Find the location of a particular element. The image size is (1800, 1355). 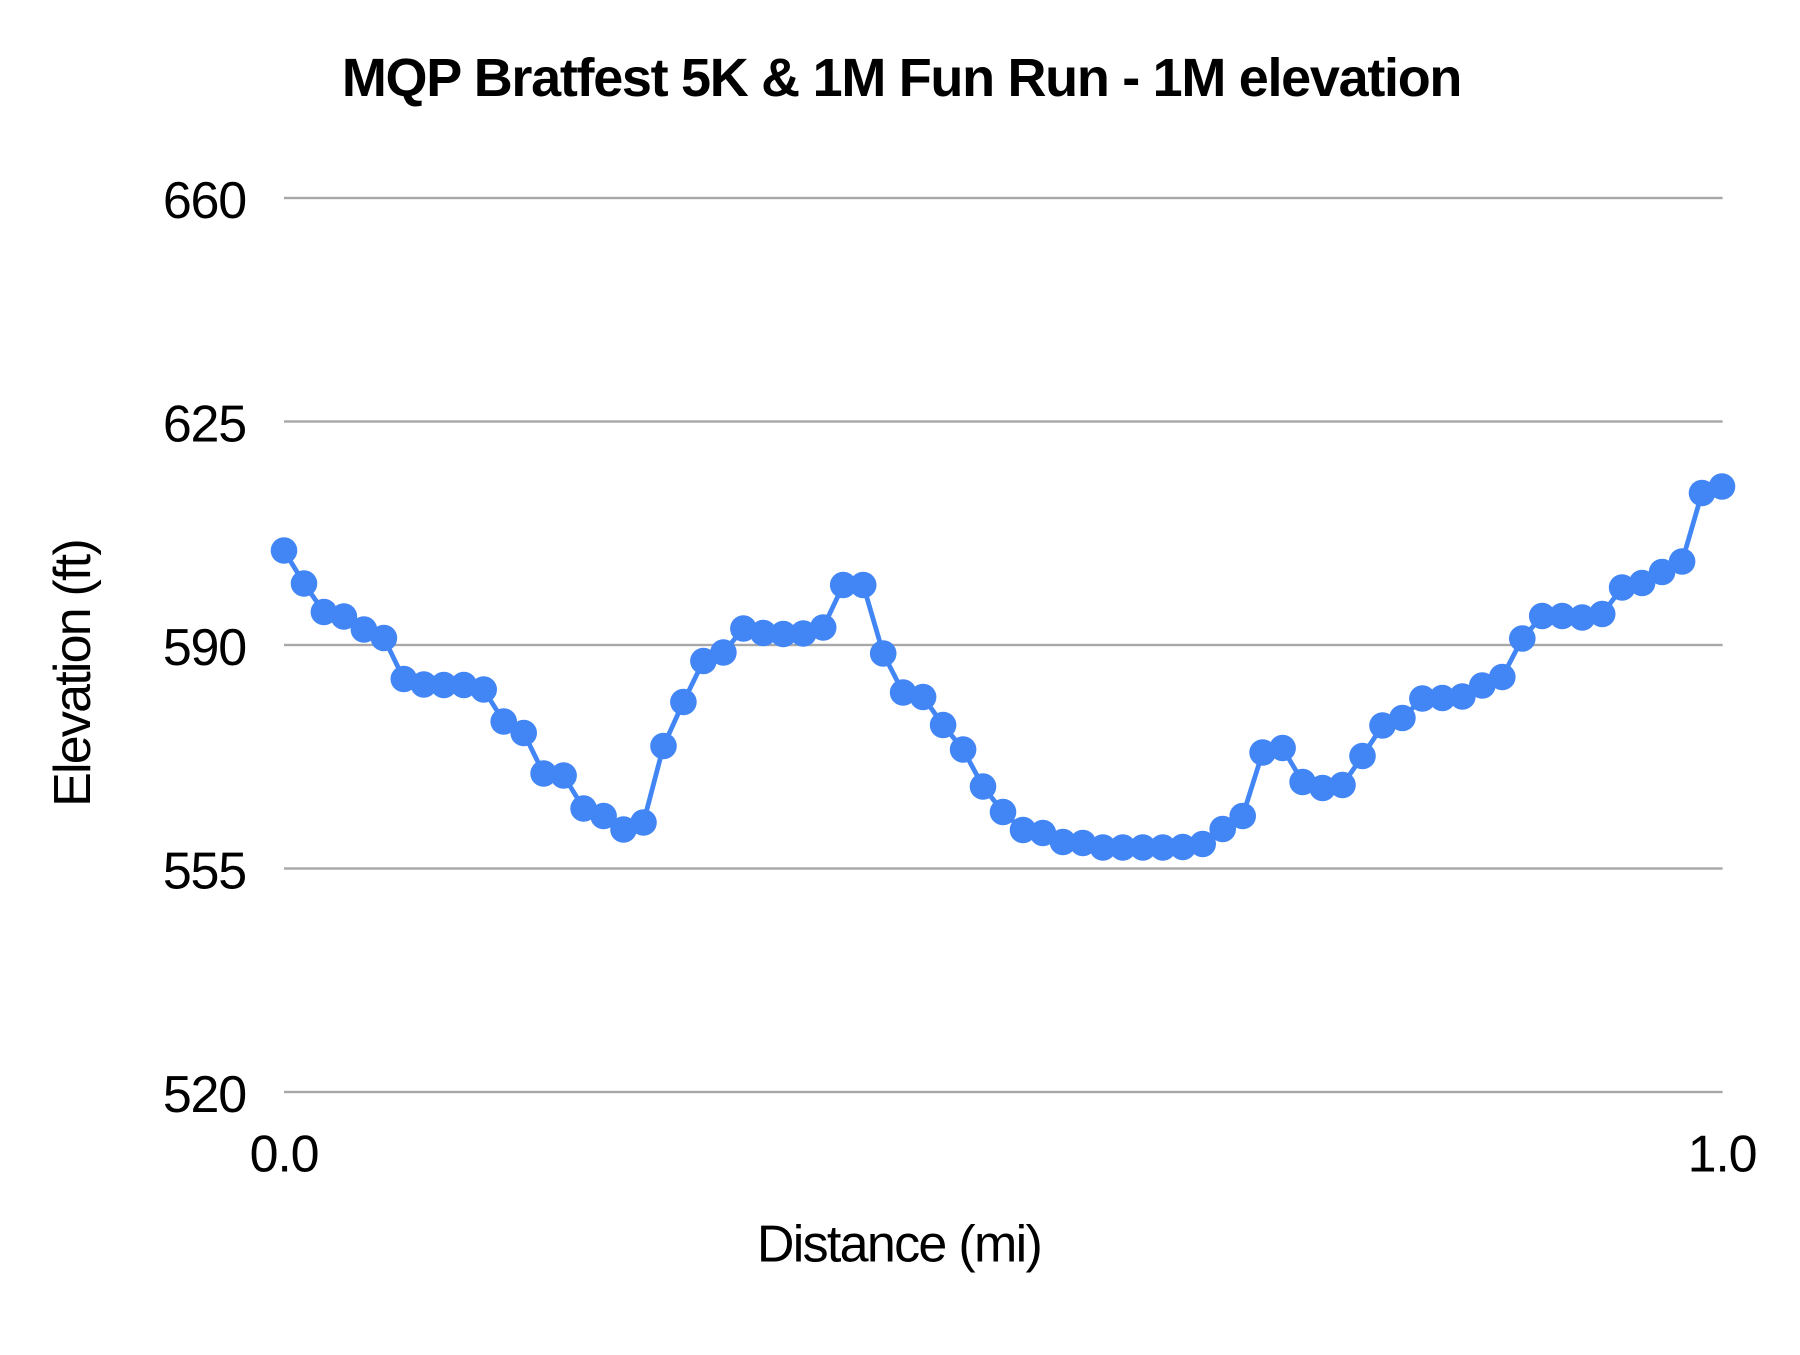

svg-text: 625 is located at coordinates (204, 425).